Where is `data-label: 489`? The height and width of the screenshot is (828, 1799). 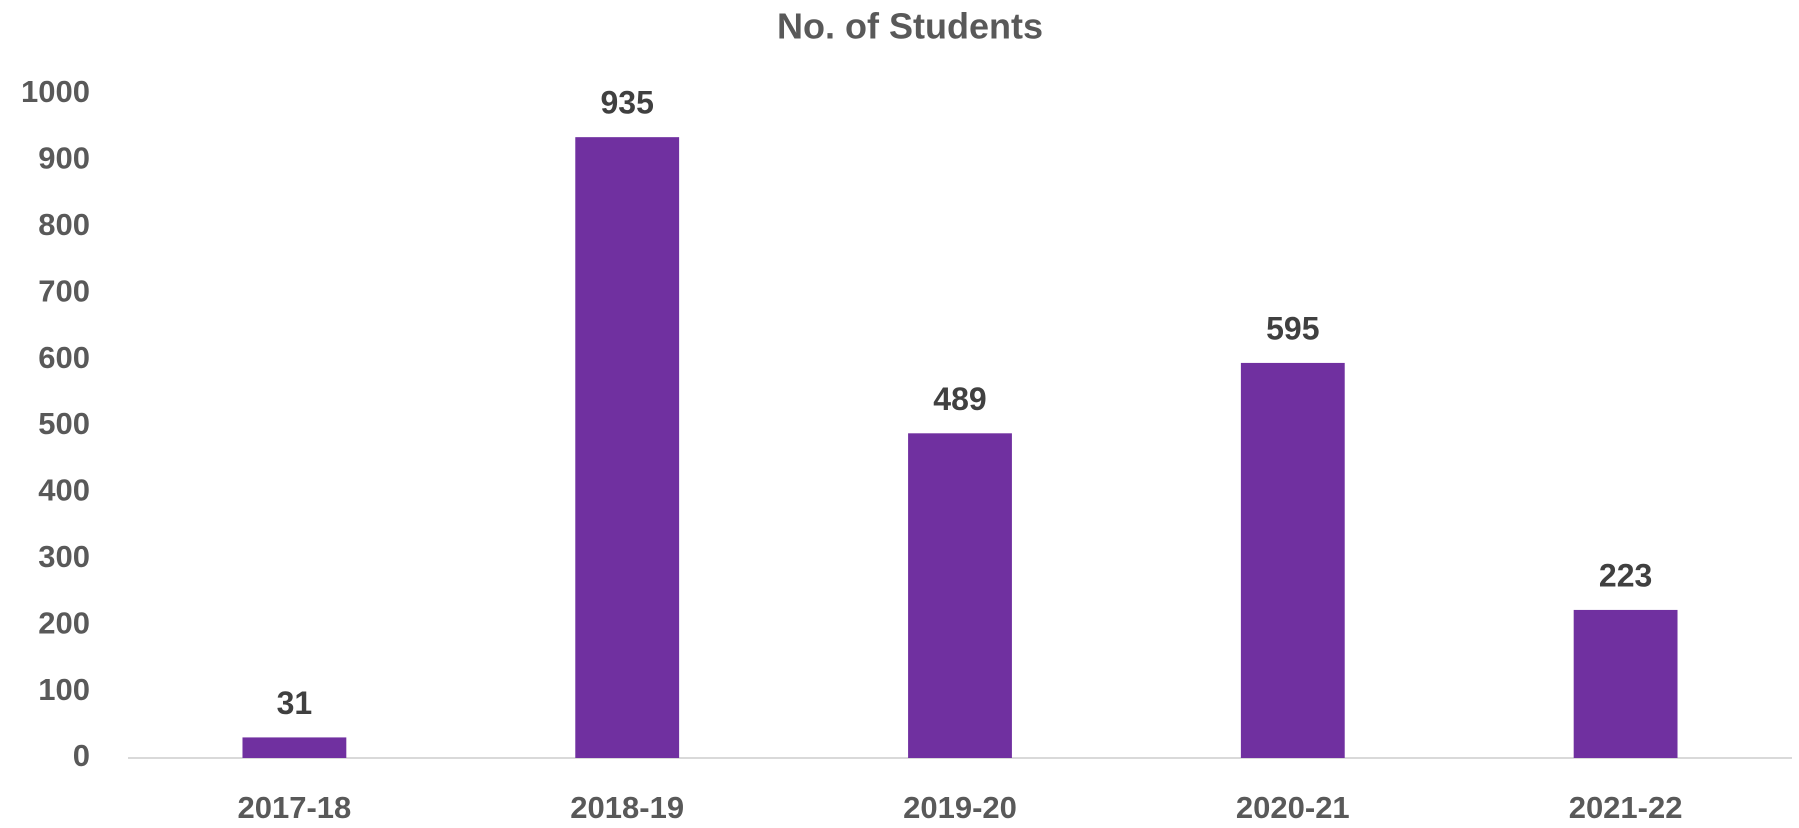
data-label: 489 is located at coordinates (959, 399).